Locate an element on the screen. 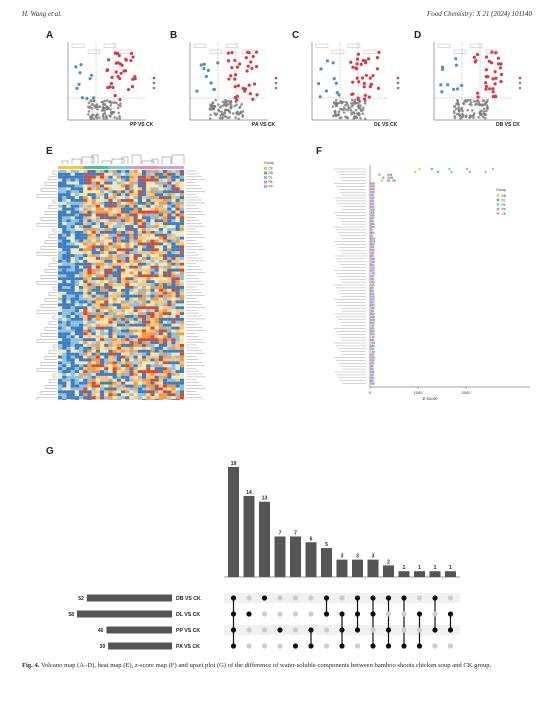  volcano-point-up is located at coordinates (499, 64).